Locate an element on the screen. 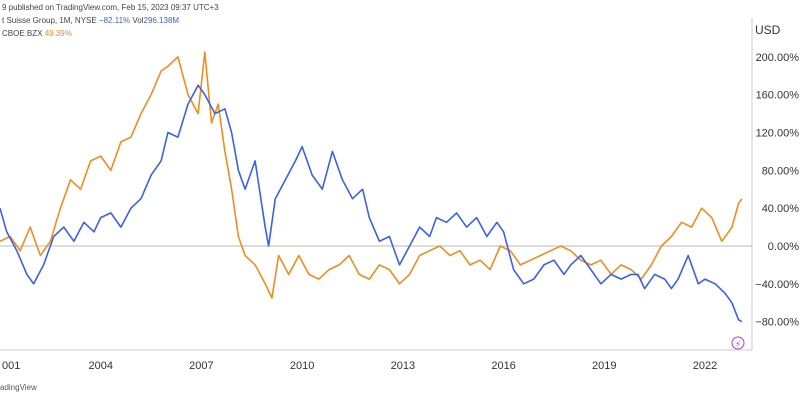 Image resolution: width=800 pixels, height=400 pixels. x-tick-label: 2004 is located at coordinates (100, 366).